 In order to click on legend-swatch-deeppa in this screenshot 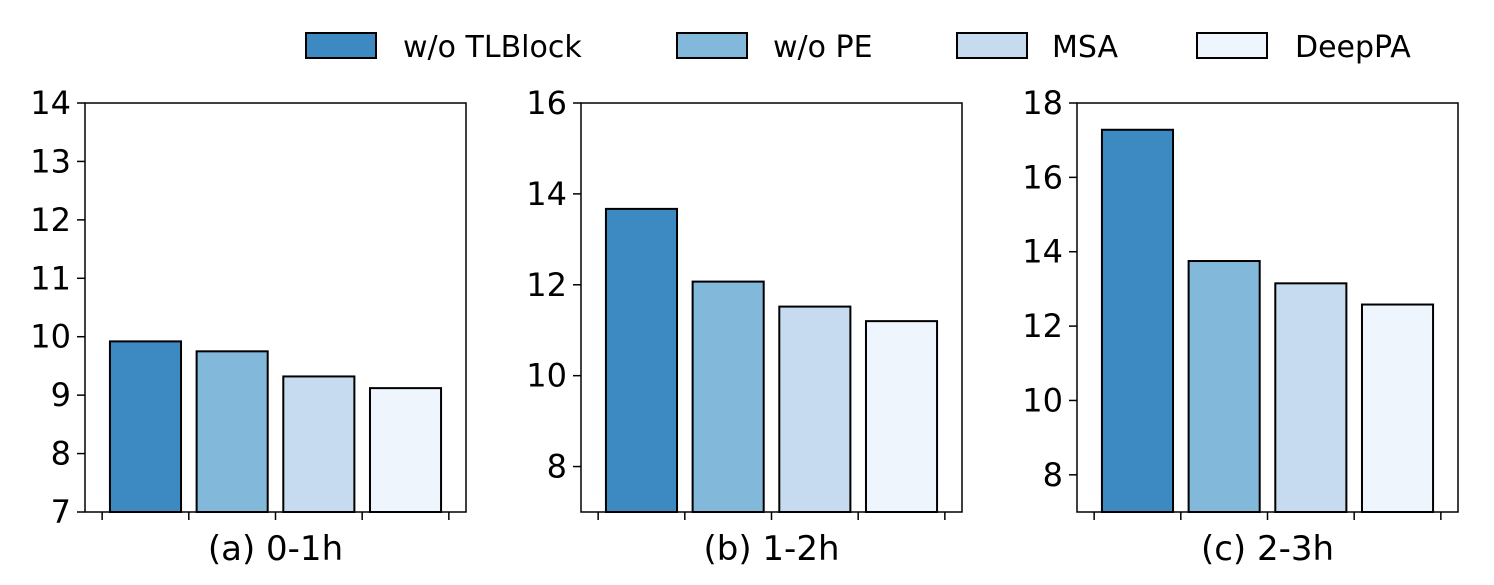, I will do `click(1232, 45)`.